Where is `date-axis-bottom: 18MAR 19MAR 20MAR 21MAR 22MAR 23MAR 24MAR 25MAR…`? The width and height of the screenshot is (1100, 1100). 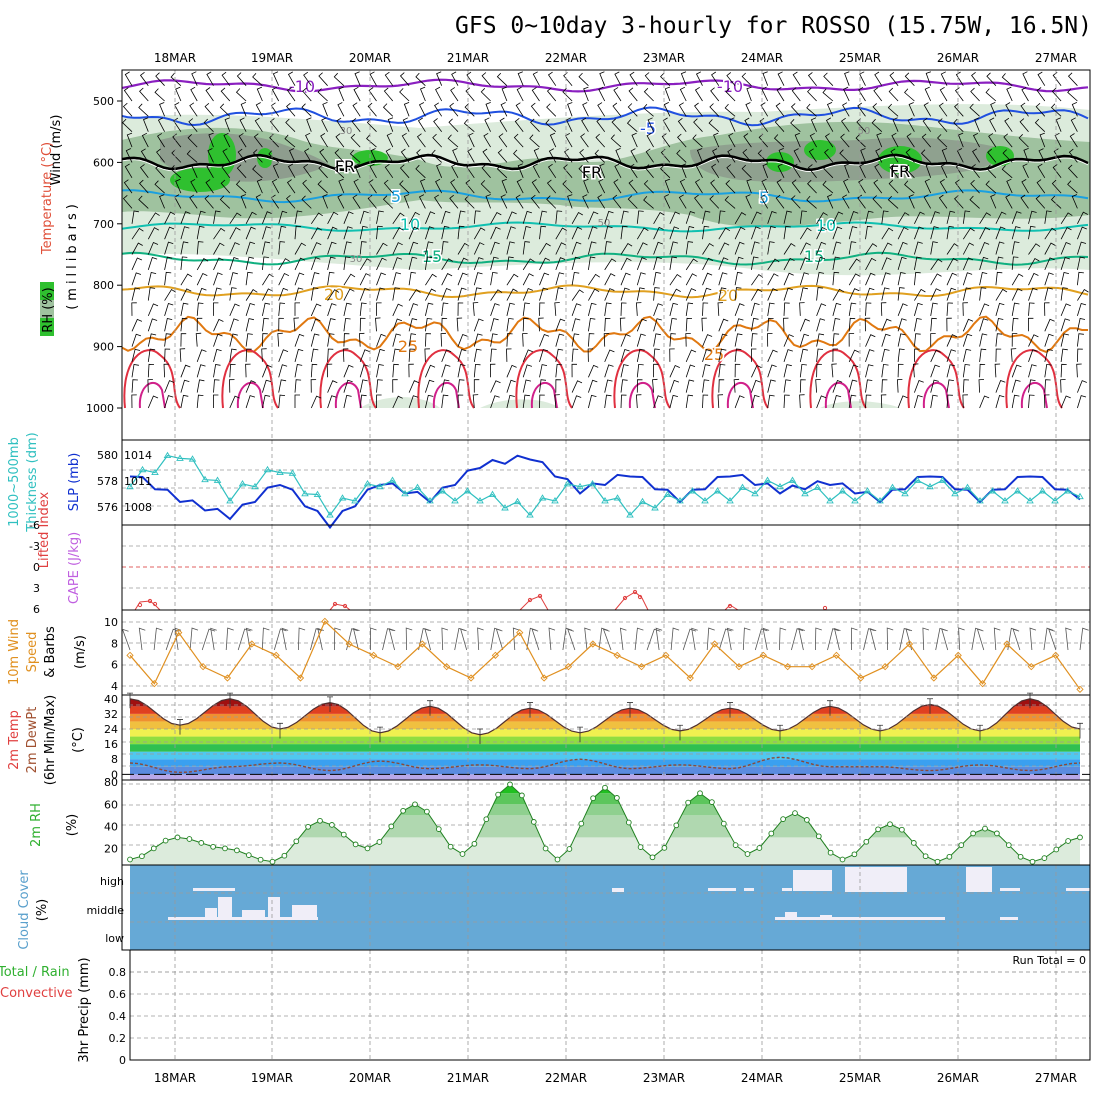
date-axis-bottom: 18MAR 19MAR 20MAR 21MAR 22MAR 23MAR 24MAR 25MAR… is located at coordinates (615, 1078).